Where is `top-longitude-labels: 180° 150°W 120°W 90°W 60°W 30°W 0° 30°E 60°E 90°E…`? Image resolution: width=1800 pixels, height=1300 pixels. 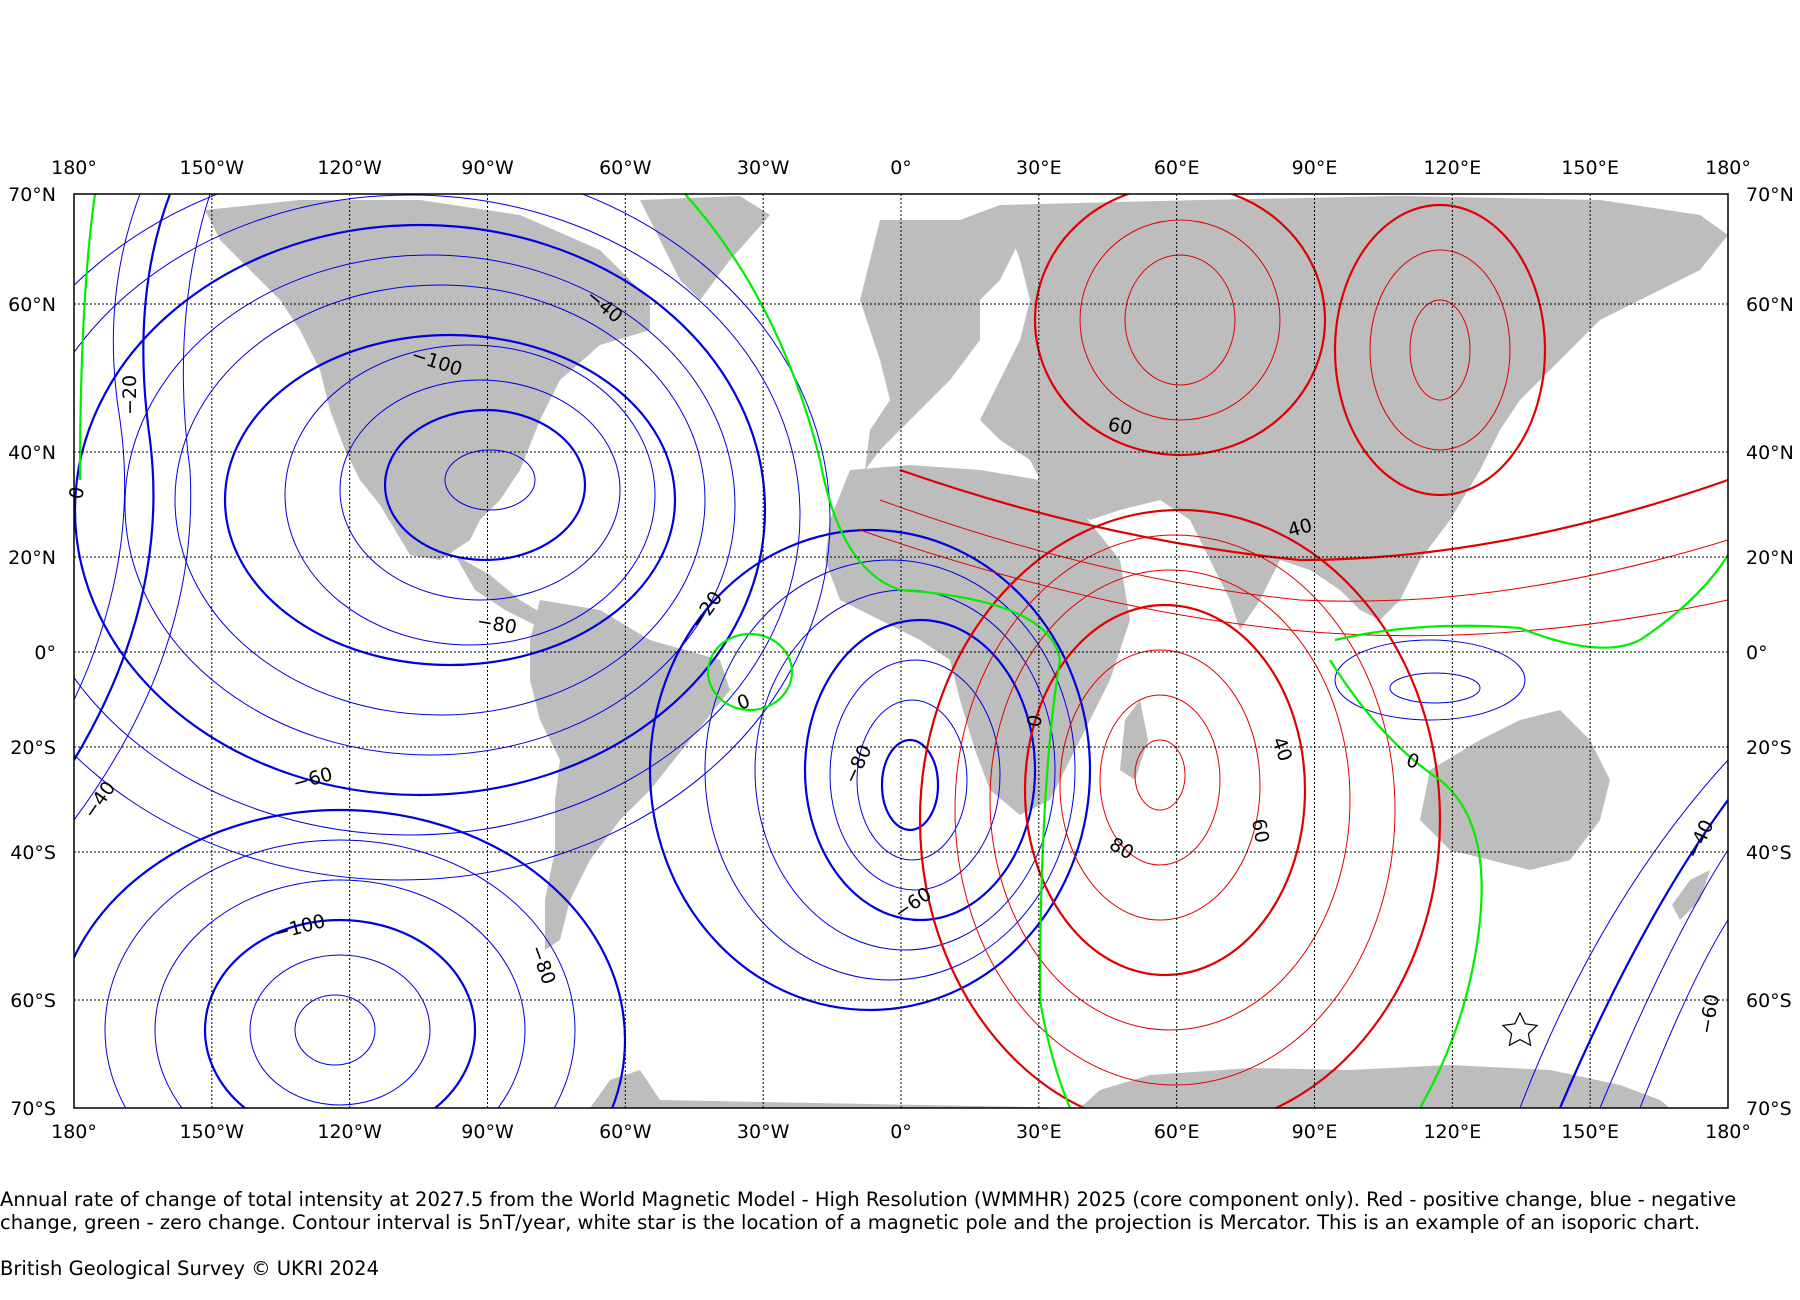
top-longitude-labels: 180° 150°W 120°W 90°W 60°W 30°W 0° 30°E 60°E 90°E… is located at coordinates (901, 168).